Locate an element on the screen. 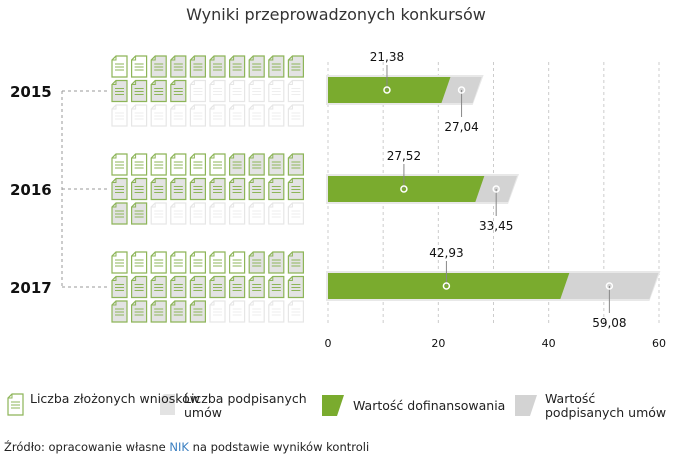  x-tick-label: 40 is located at coordinates (549, 343).